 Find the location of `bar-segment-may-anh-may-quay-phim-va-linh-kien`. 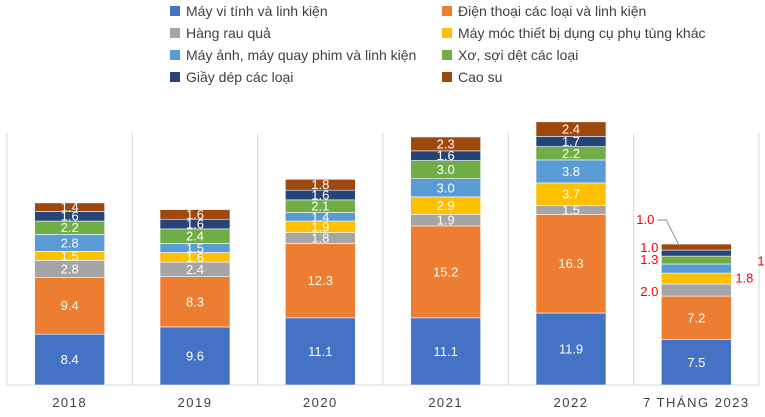

bar-segment-may-anh-may-quay-phim-va-linh-kien is located at coordinates (696, 268).